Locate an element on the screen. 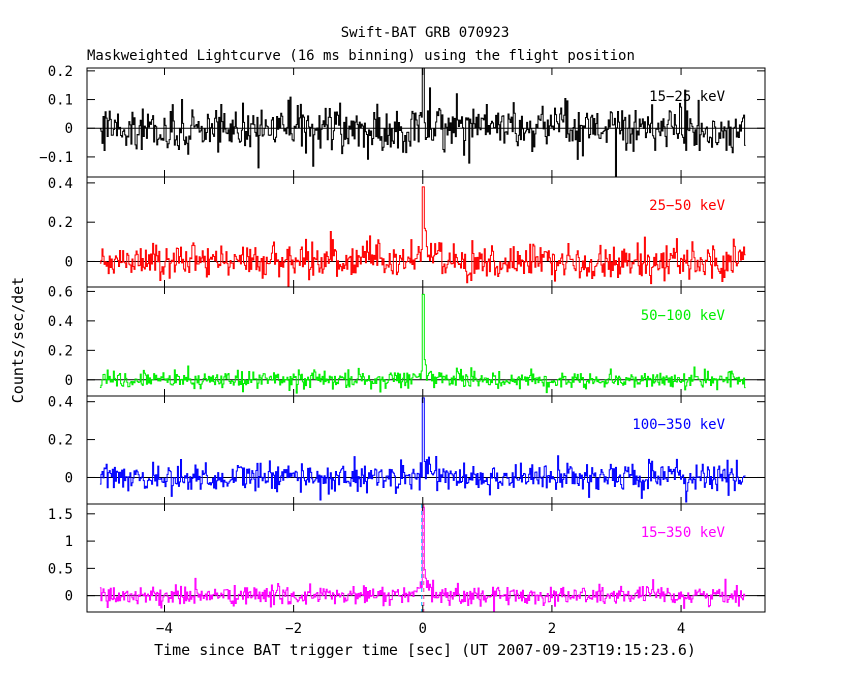 The width and height of the screenshot is (850, 680). band-label: 50−100 keV is located at coordinates (683, 316).